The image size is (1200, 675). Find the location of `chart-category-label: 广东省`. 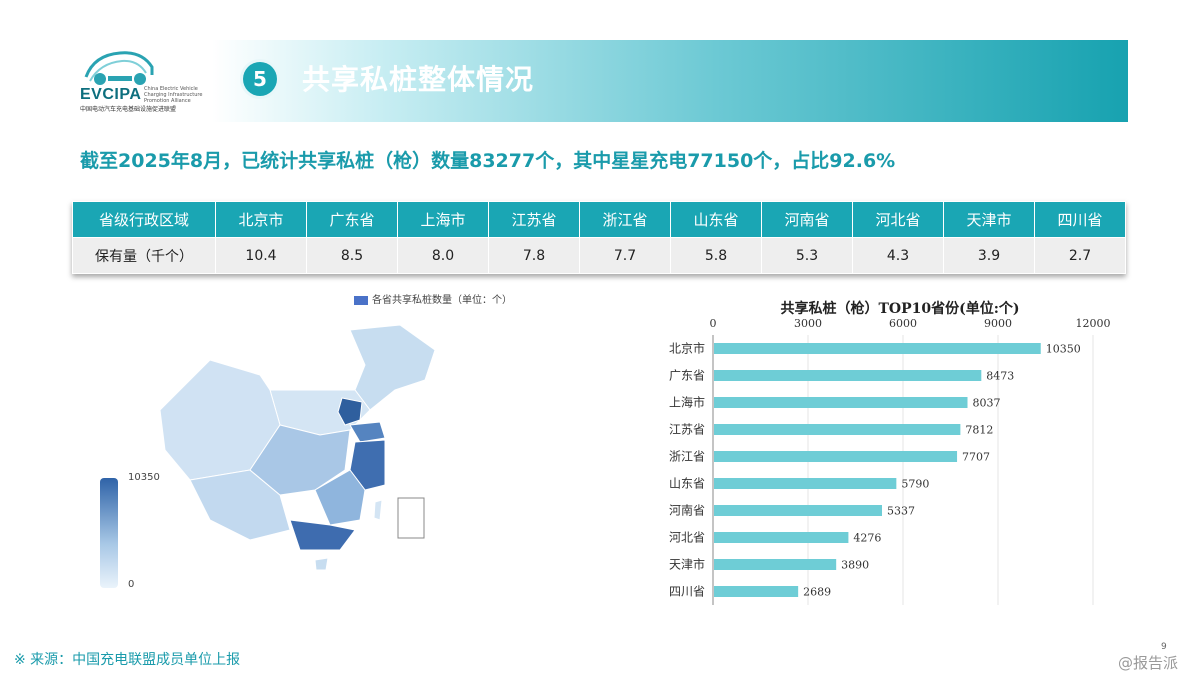

chart-category-label: 广东省 is located at coordinates (687, 376).